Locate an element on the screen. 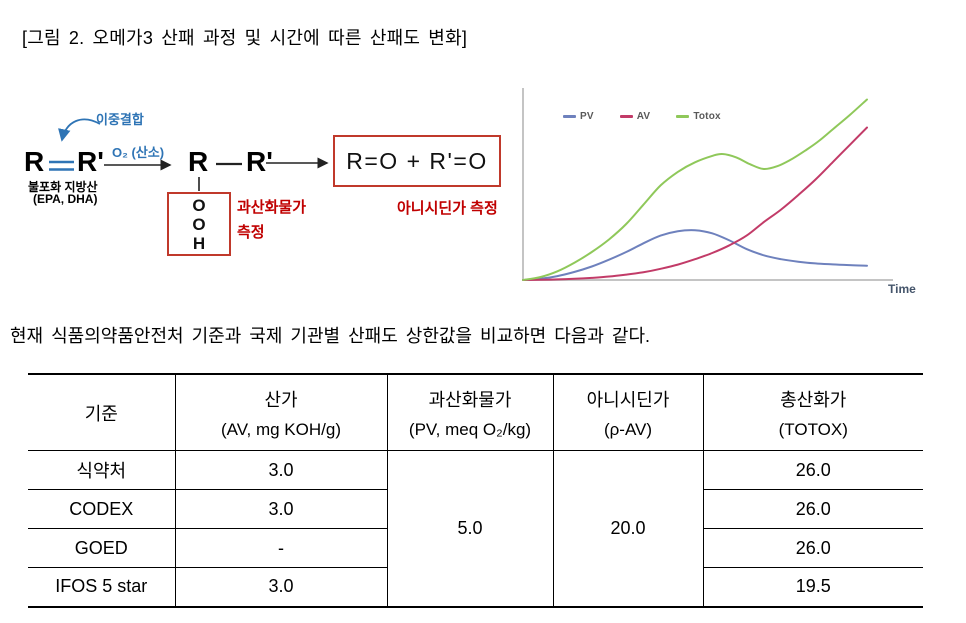 This screenshot has width=966, height=623. header-standard-label: 기준 is located at coordinates (101, 413).